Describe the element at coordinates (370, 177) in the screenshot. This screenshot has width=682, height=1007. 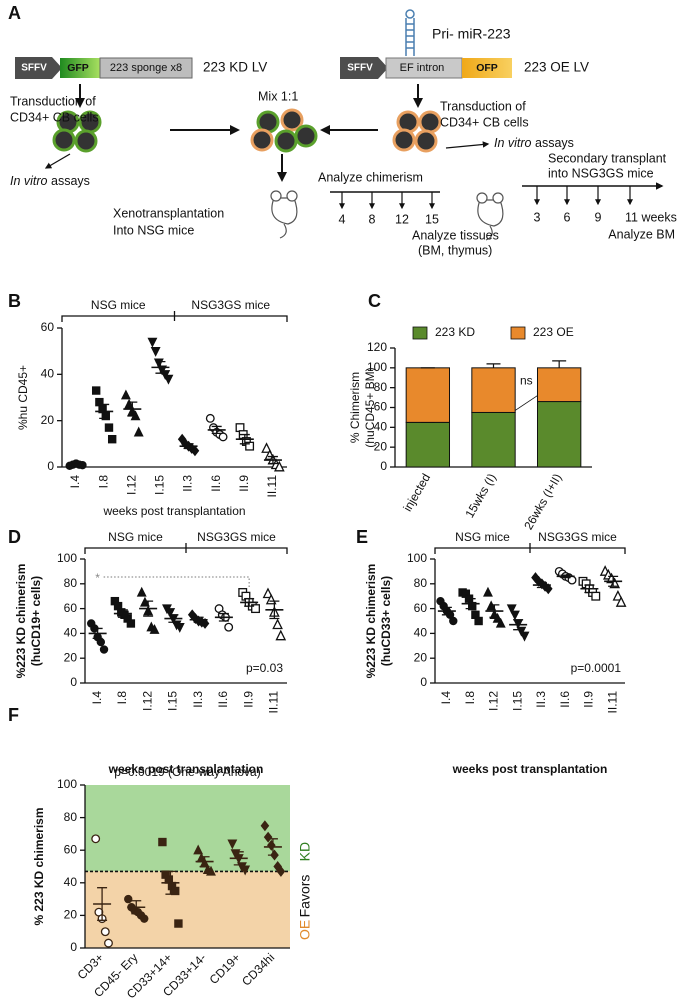
I see `step-label: Analyze chimerism` at that location.